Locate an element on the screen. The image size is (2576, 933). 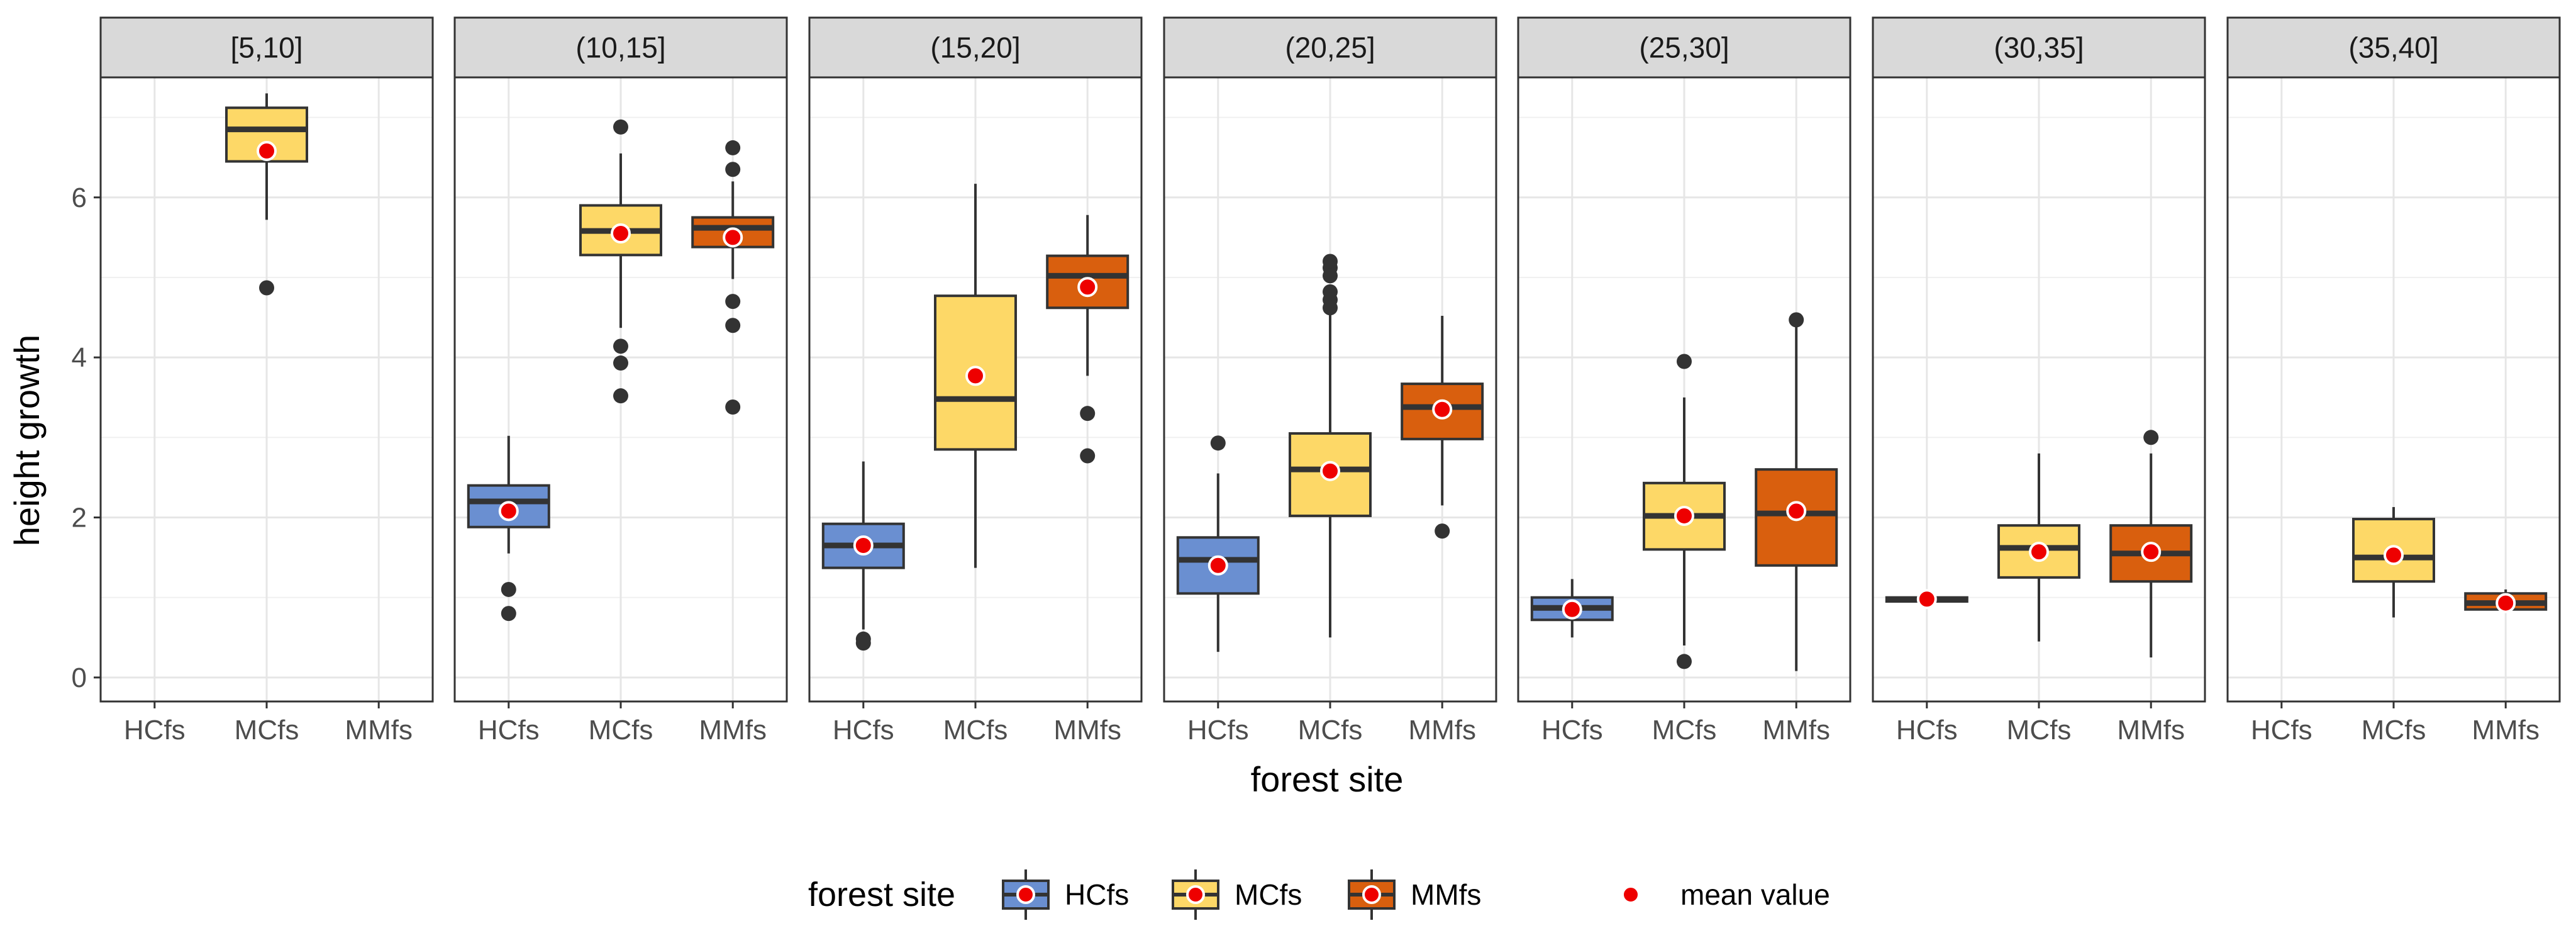
facet-label: (10,15] is located at coordinates (620, 47).